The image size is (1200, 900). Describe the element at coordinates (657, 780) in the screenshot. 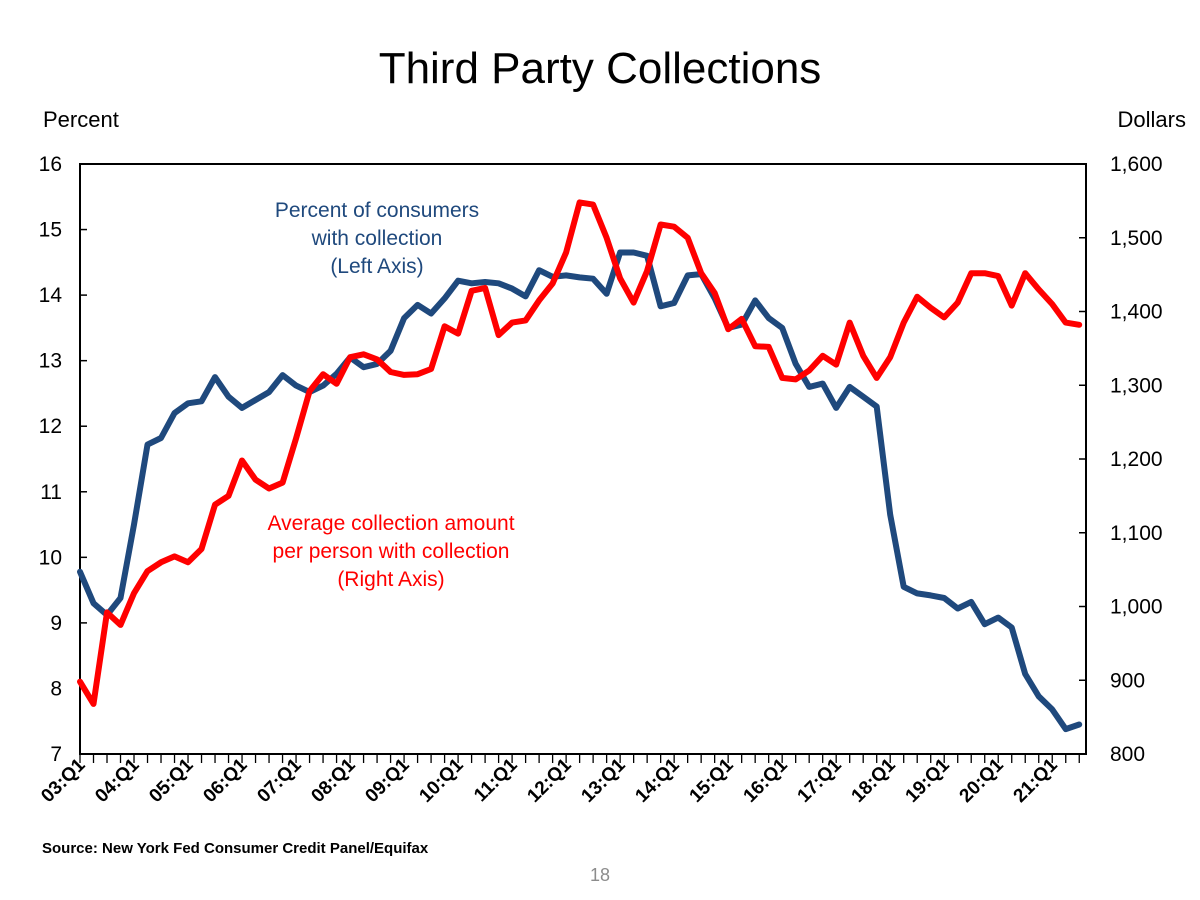

I see `x-axis-tick-label: 14:Q1` at that location.